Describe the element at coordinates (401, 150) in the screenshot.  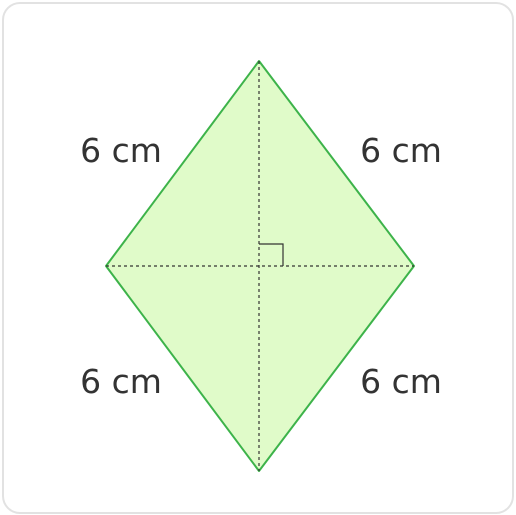
I see `side-label-top-right: 6 cm` at that location.